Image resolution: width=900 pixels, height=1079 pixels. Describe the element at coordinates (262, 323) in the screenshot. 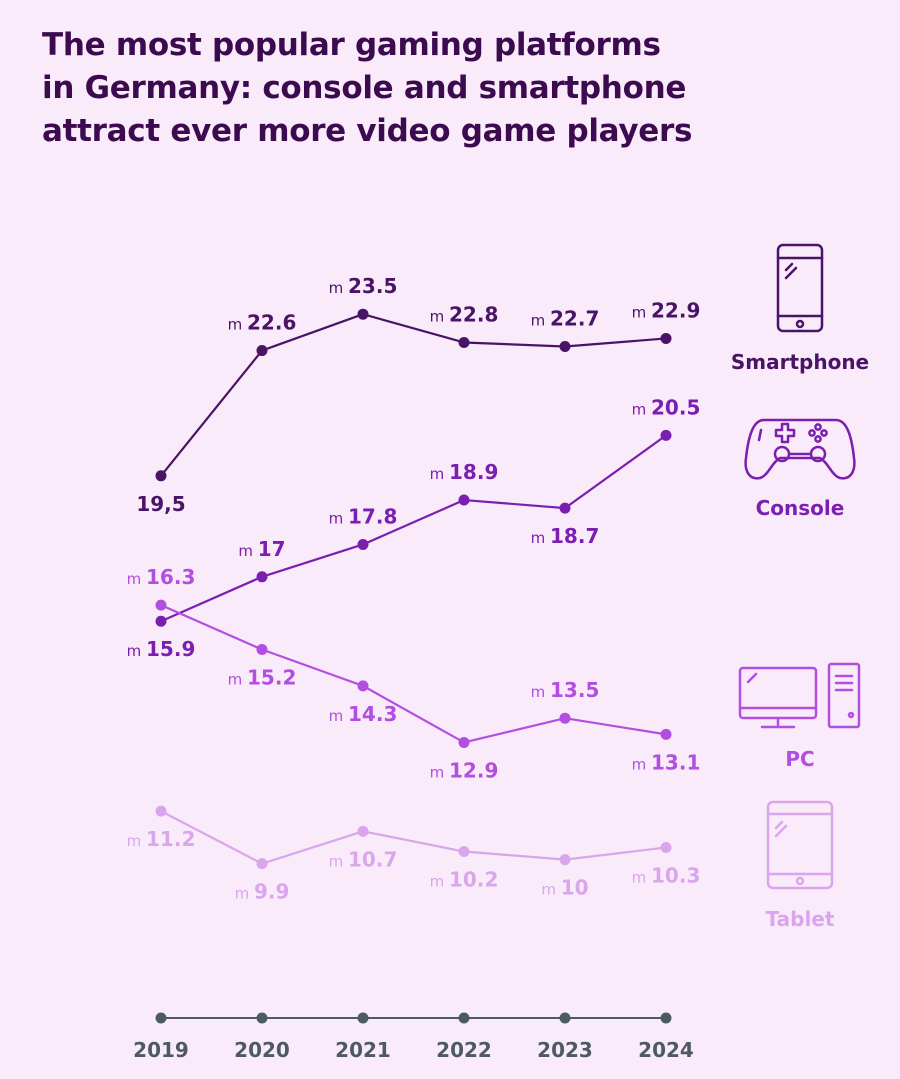

I see `data-label-smartphone: m 22.6` at that location.